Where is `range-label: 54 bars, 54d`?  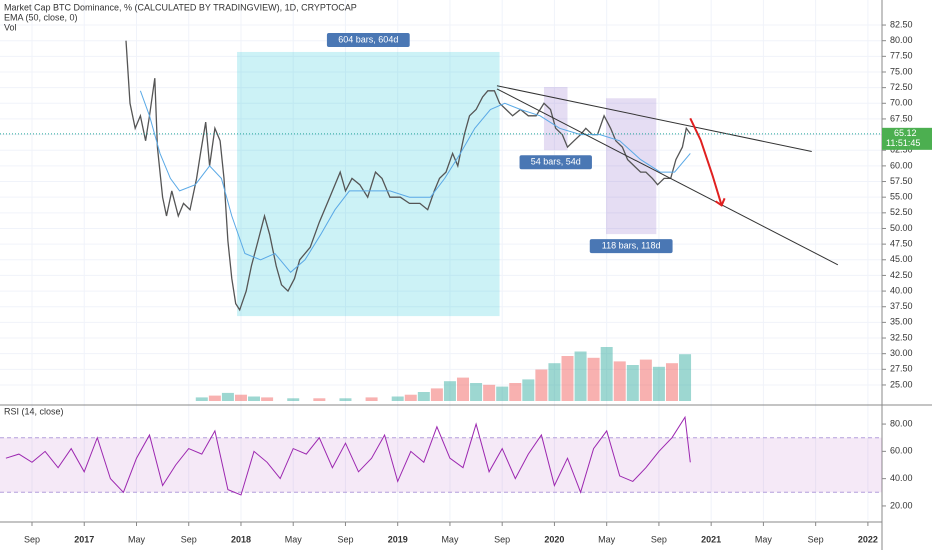 range-label: 54 bars, 54d is located at coordinates (556, 162).